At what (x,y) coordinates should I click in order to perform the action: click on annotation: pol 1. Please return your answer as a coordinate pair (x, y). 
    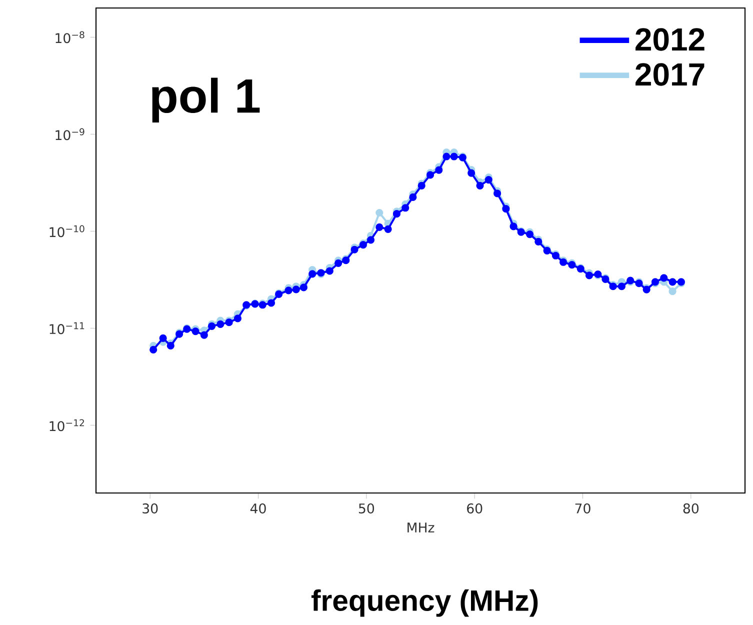
    Looking at the image, I should click on (206, 100).